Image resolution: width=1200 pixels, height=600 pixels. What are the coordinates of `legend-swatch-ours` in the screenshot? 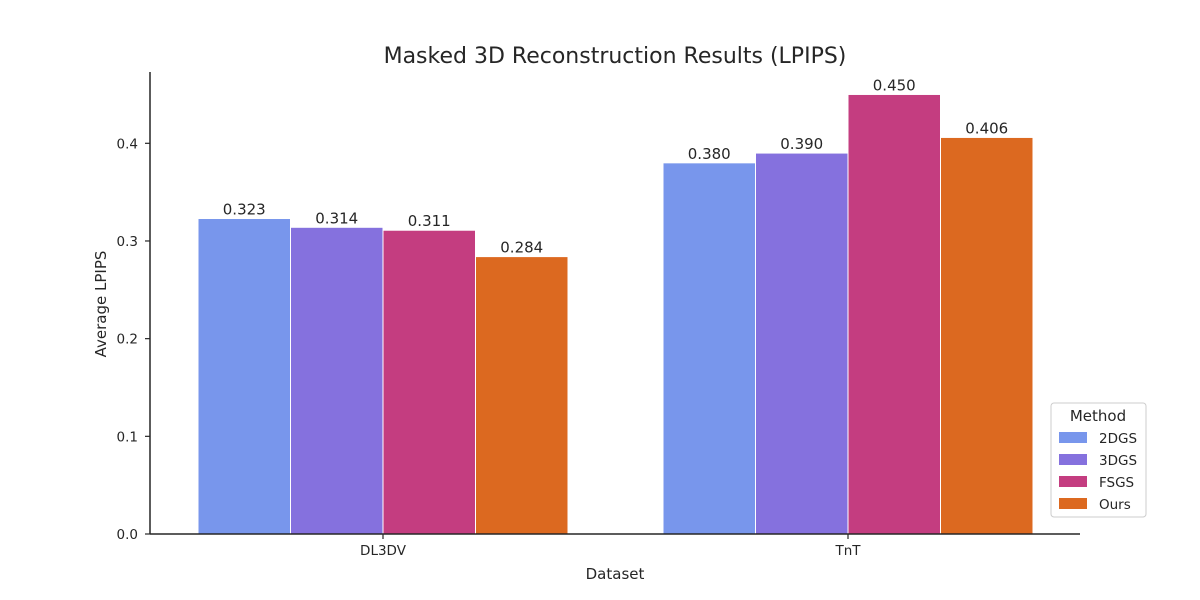 It's located at (1073, 503).